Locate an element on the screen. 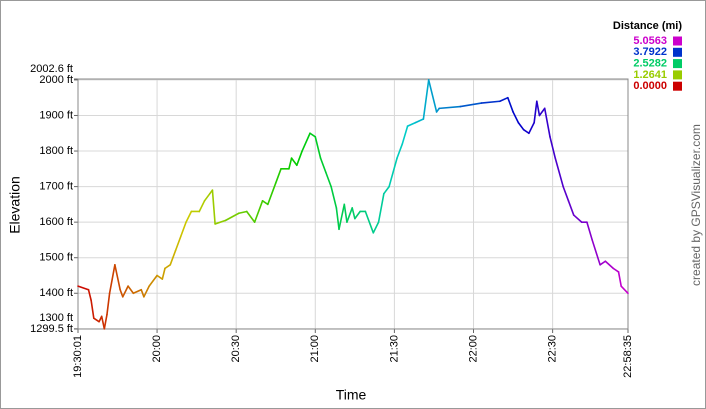 Image resolution: width=706 pixels, height=409 pixels. y-tick-label: 1500 ft is located at coordinates (56, 258).